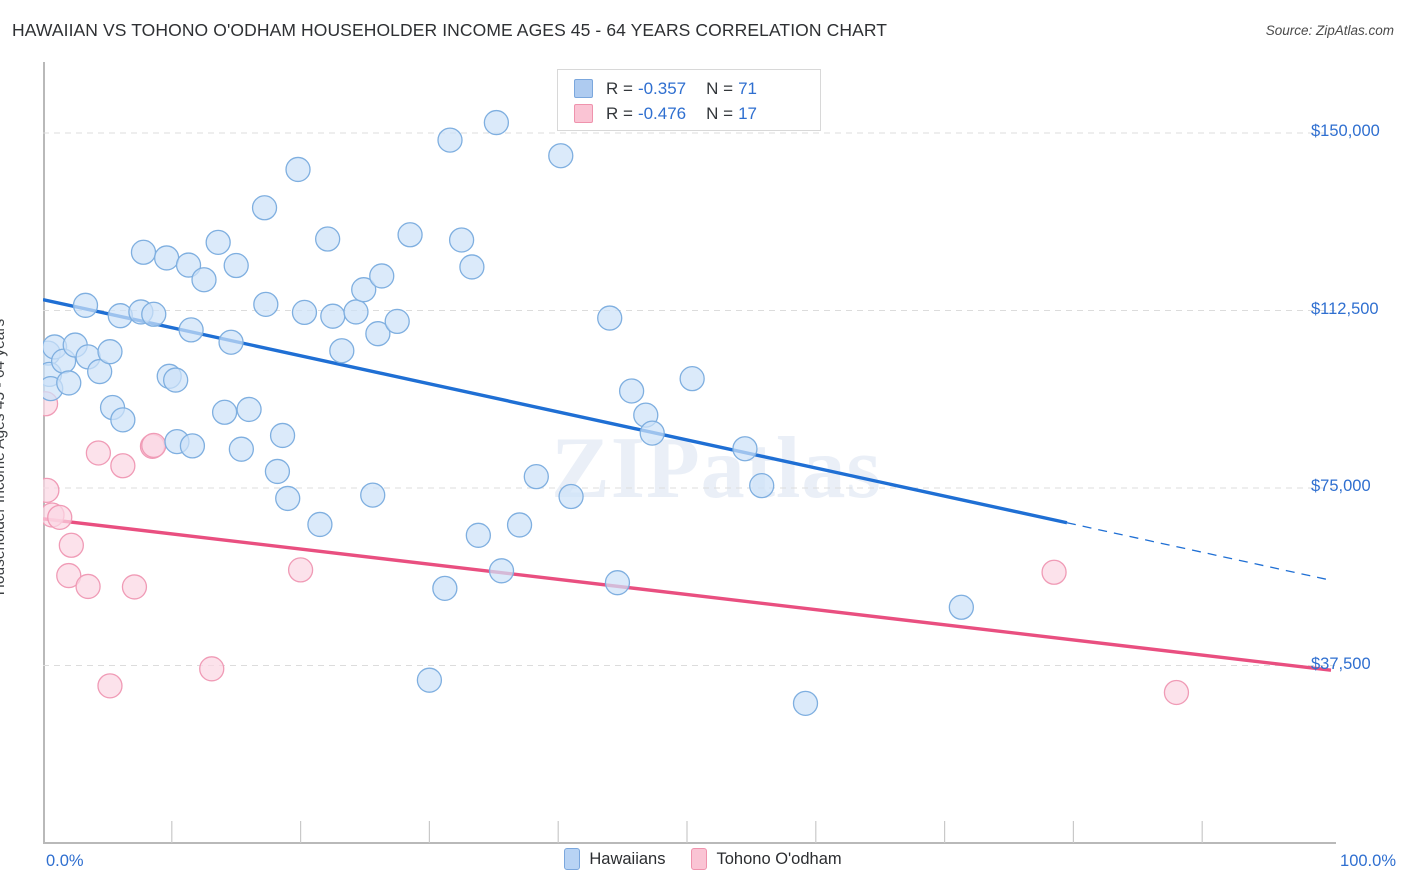  What do you see at coordinates (662, 113) in the screenshot?
I see `r-value-tohono: -0.476` at bounding box center [662, 113].